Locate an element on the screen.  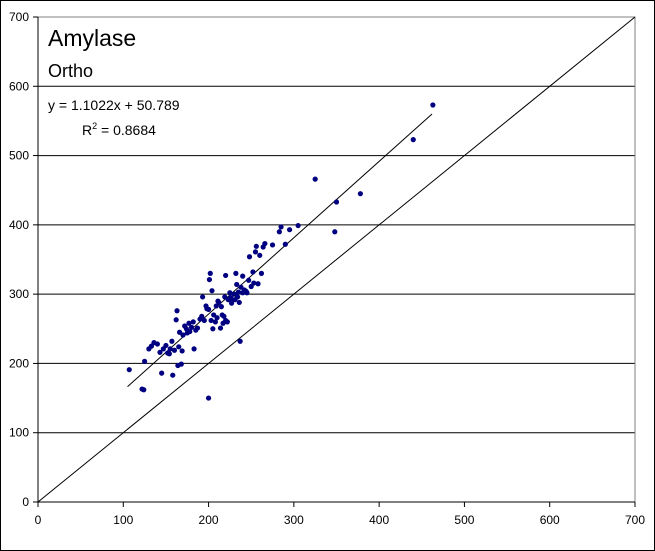
chart-title: Amylase is located at coordinates (92, 38).